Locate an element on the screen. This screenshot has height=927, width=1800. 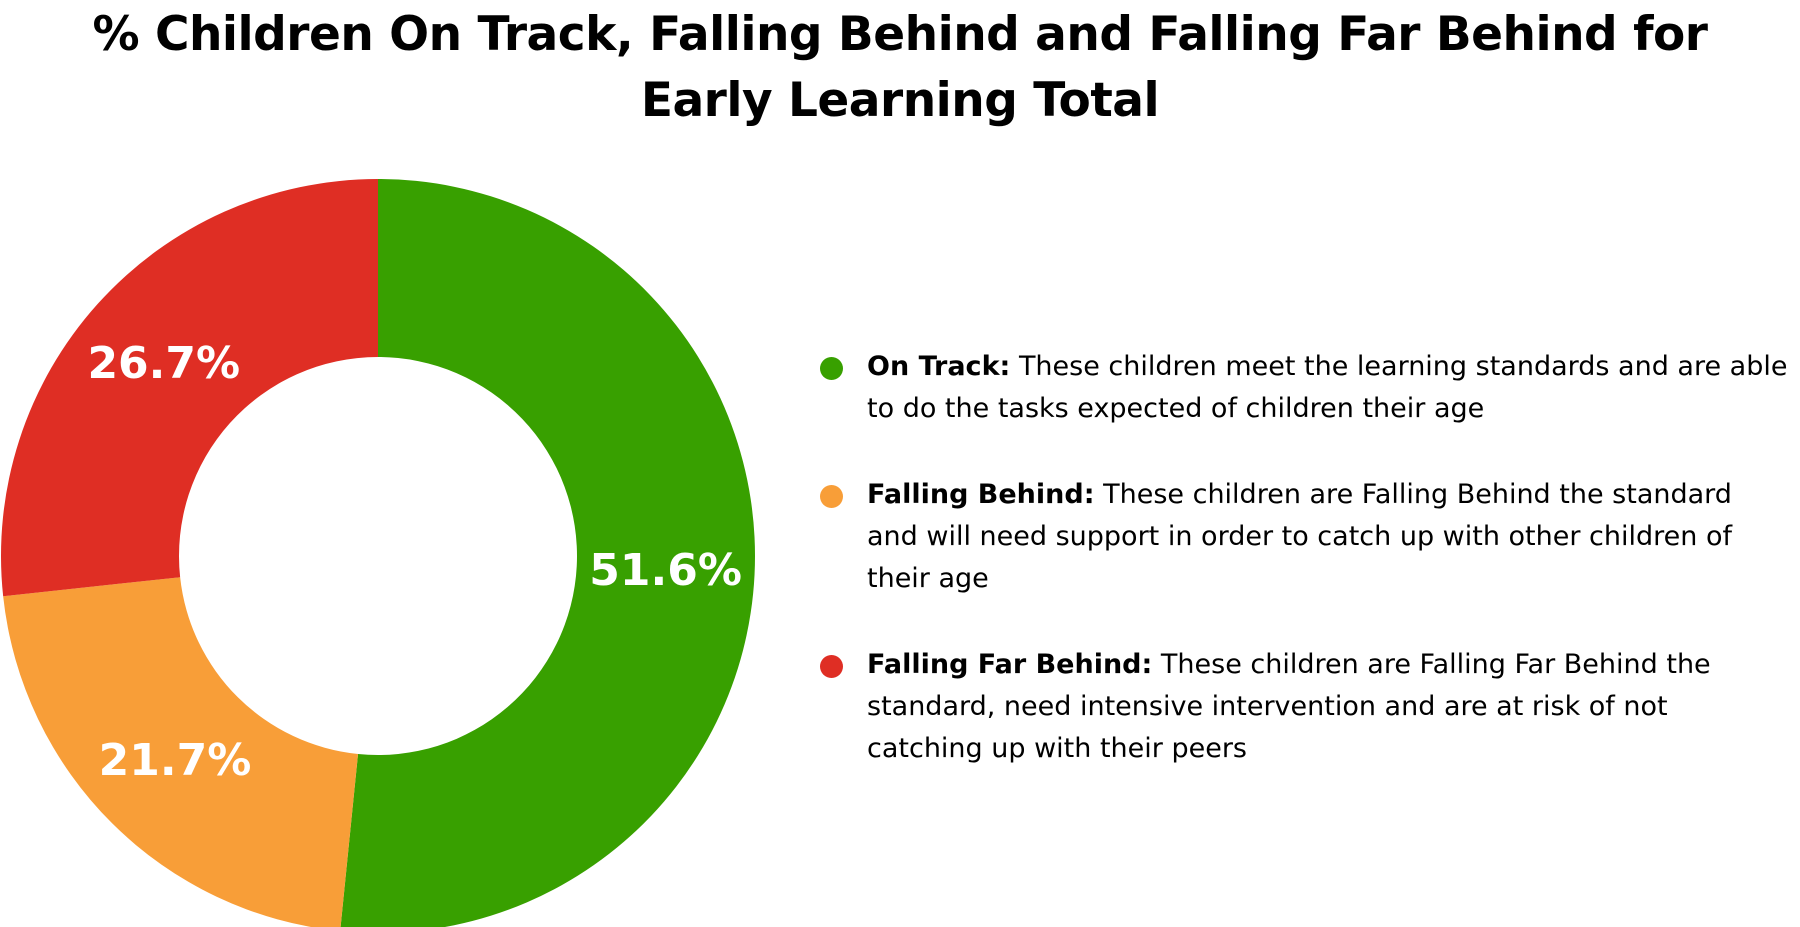
legend-marker-falling-far-behind is located at coordinates (831, 666).